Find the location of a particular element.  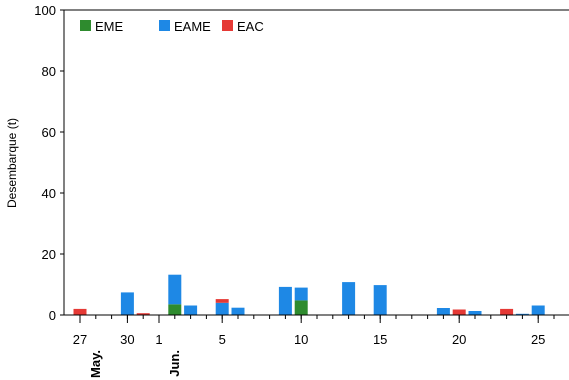

y-ticks: 0 20 40 60 80 100 is located at coordinates (49, 163).